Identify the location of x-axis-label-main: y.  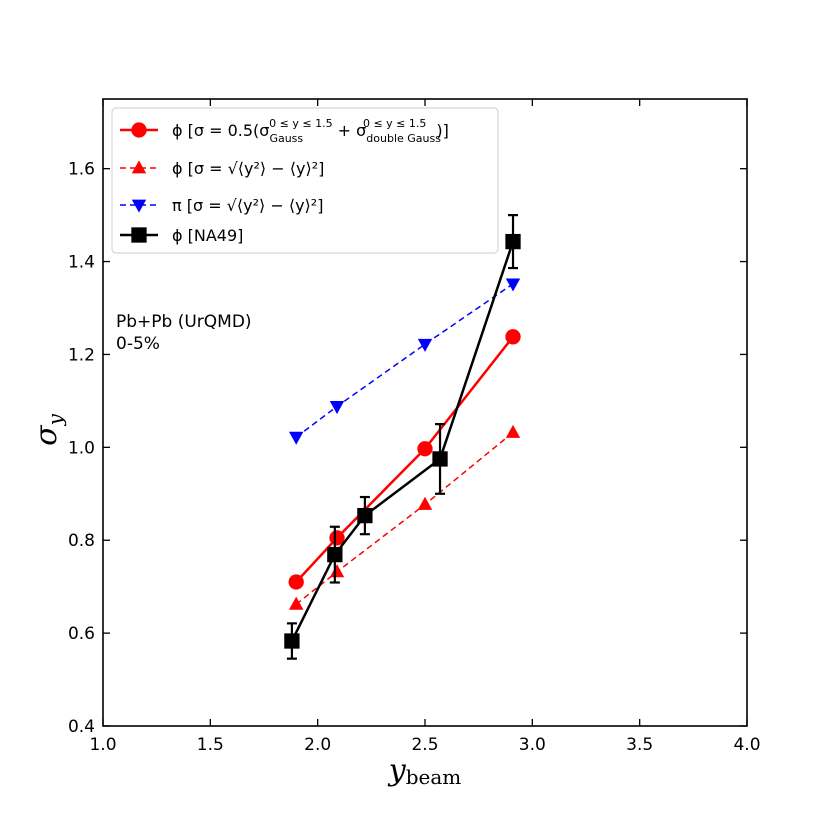
(397, 770).